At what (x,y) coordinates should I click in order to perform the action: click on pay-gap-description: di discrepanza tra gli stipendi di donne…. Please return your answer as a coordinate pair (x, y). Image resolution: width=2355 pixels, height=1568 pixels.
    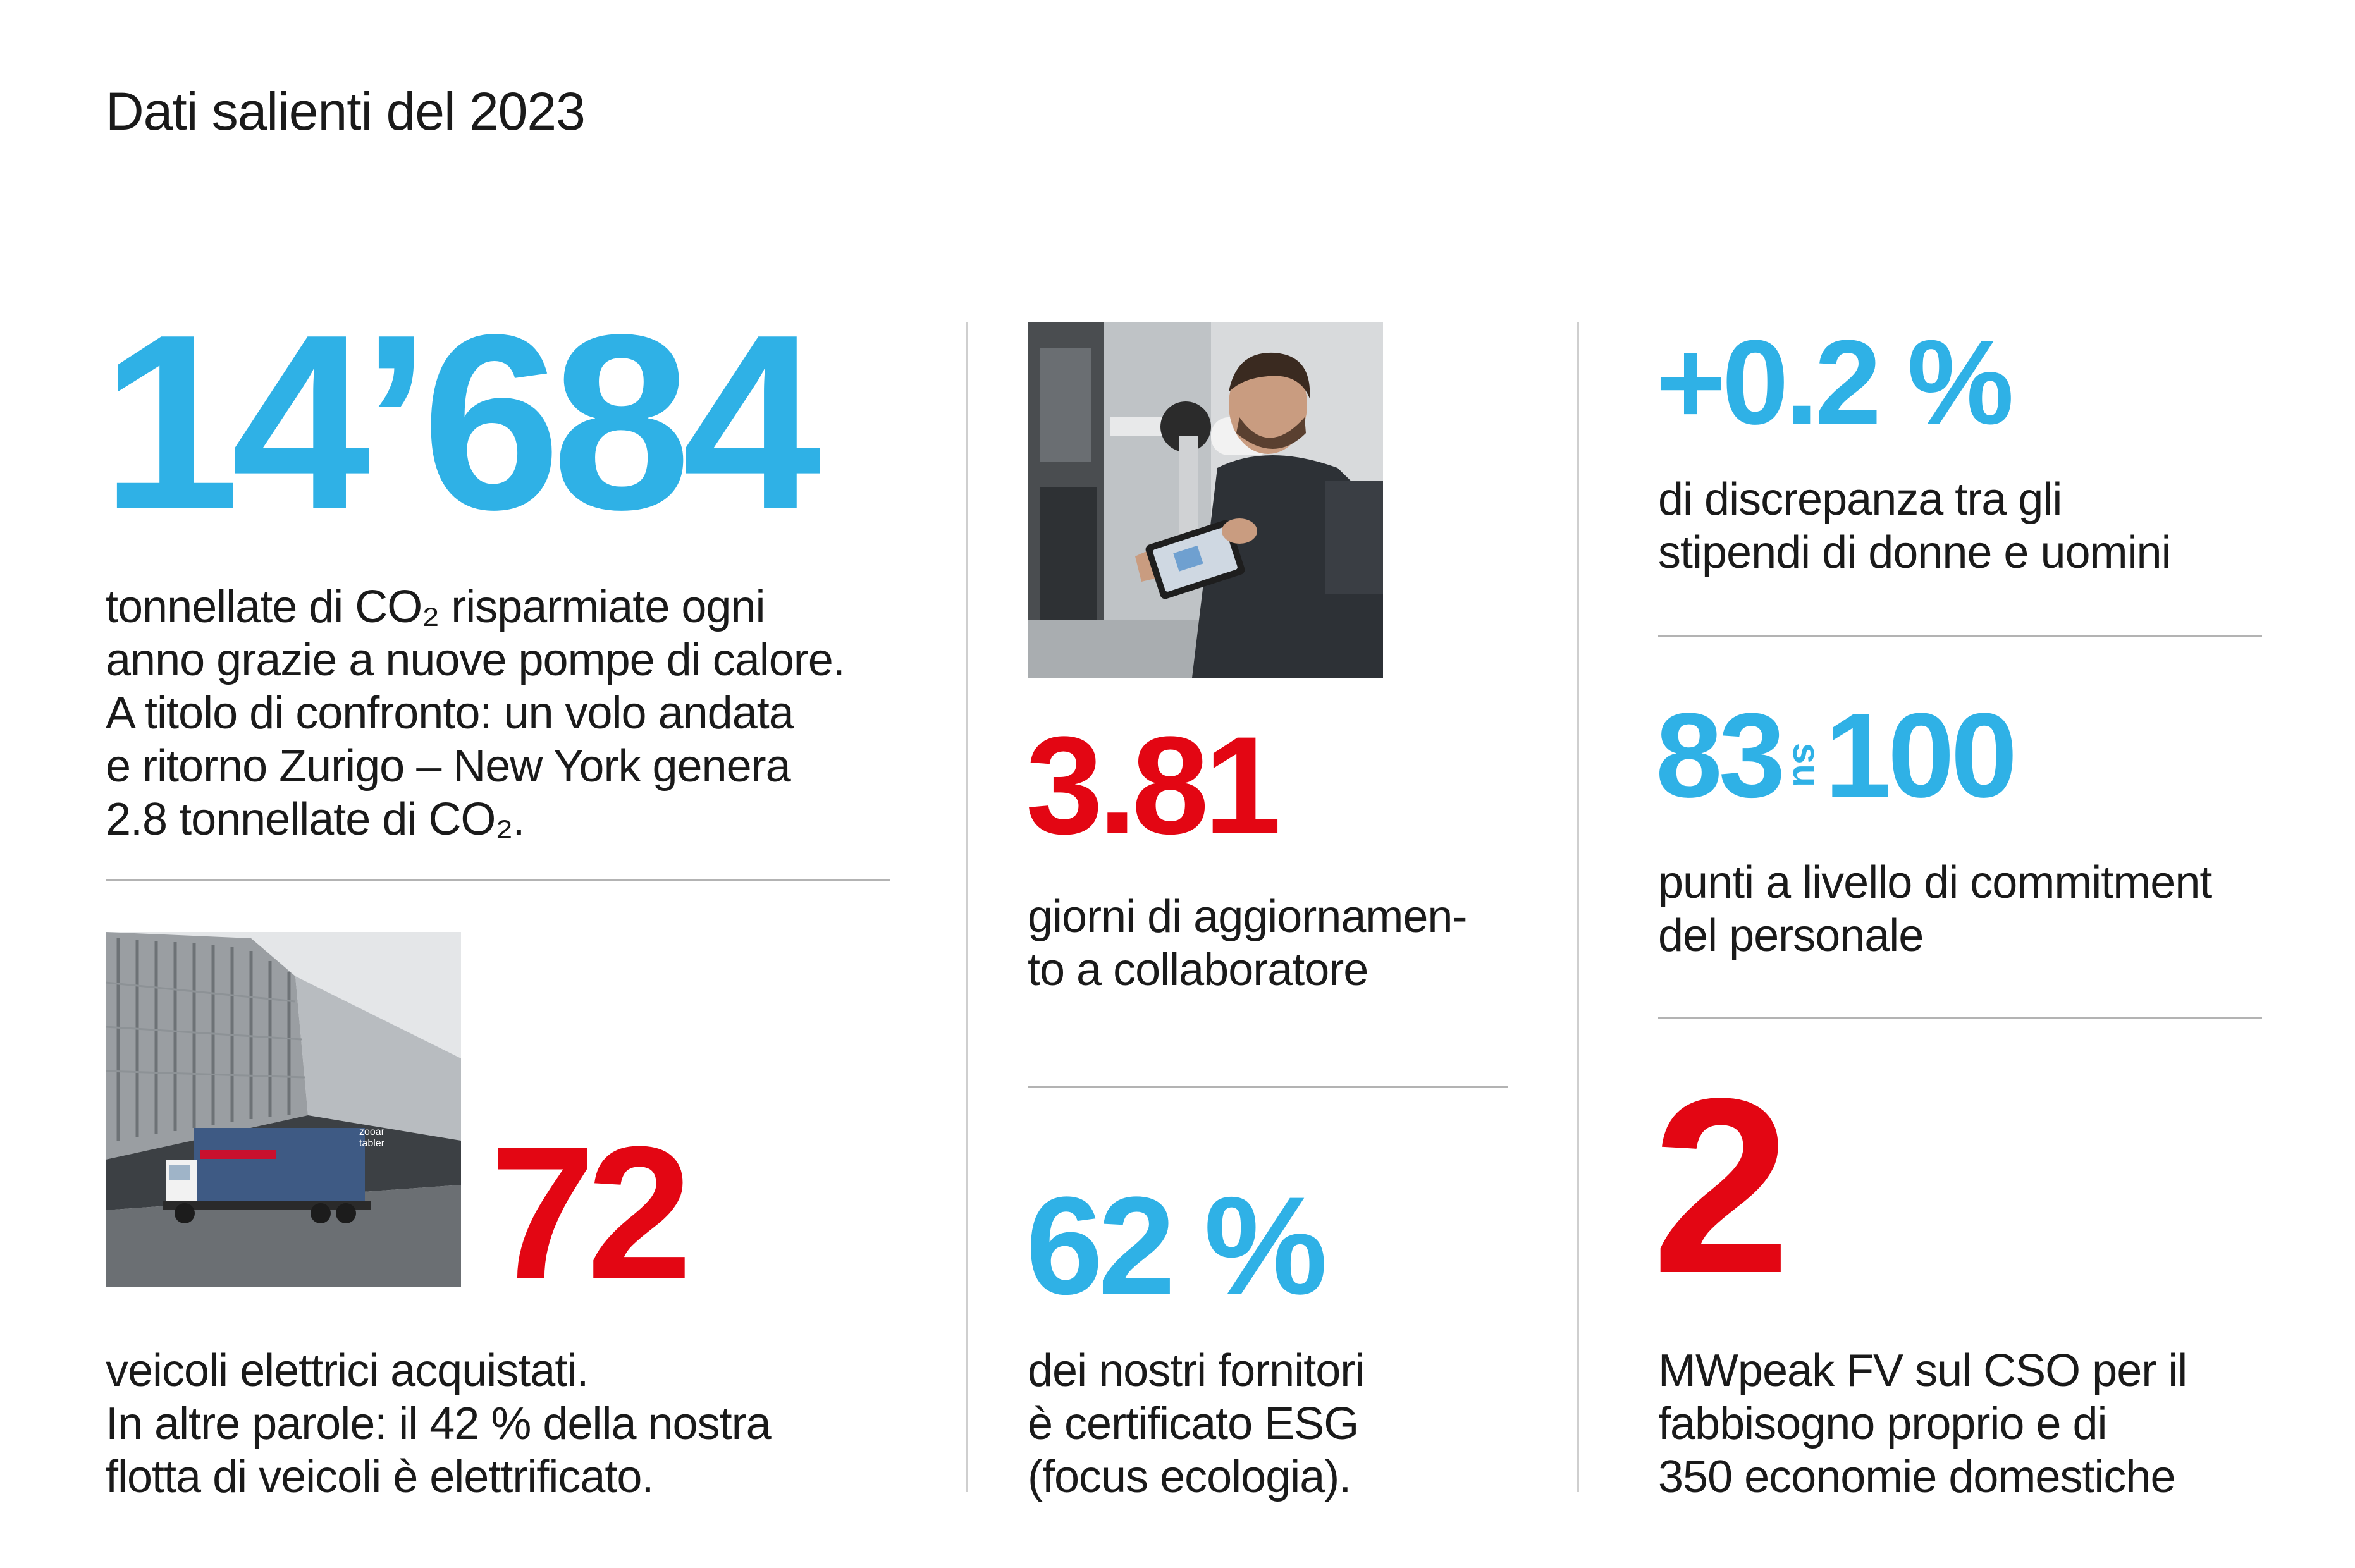
    Looking at the image, I should click on (1915, 526).